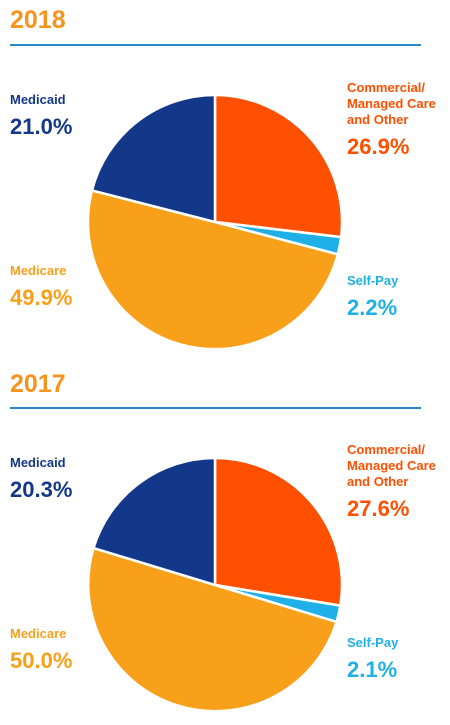 This screenshot has height=725, width=450. What do you see at coordinates (41, 660) in the screenshot?
I see `slice-percent: 50.0%` at bounding box center [41, 660].